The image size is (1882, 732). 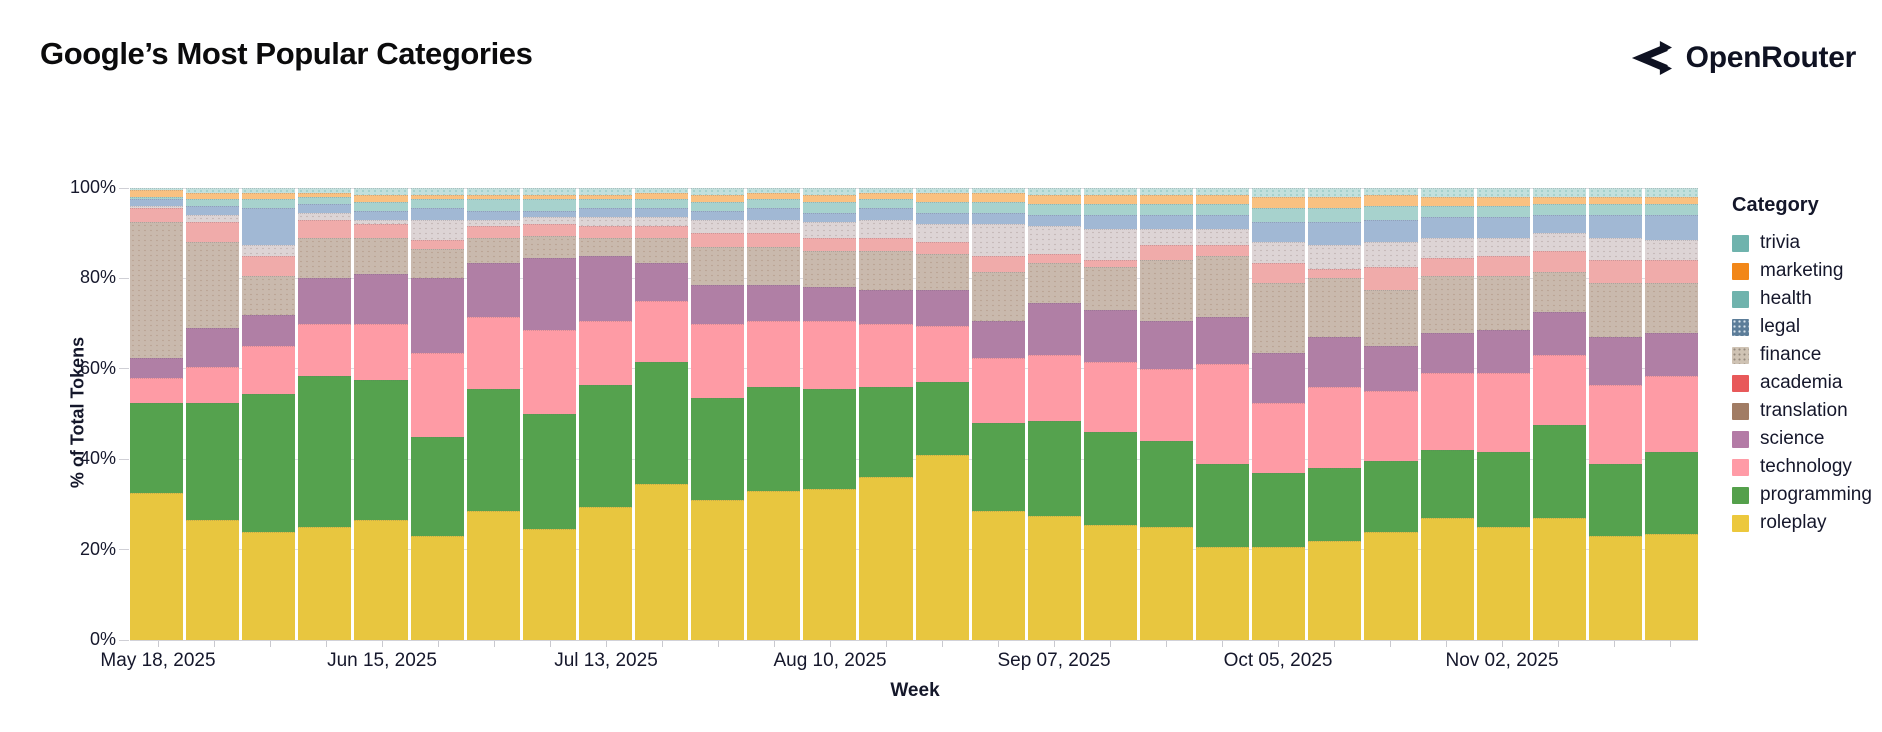 I want to click on legend-item-marketing: marketing, so click(x=1802, y=271).